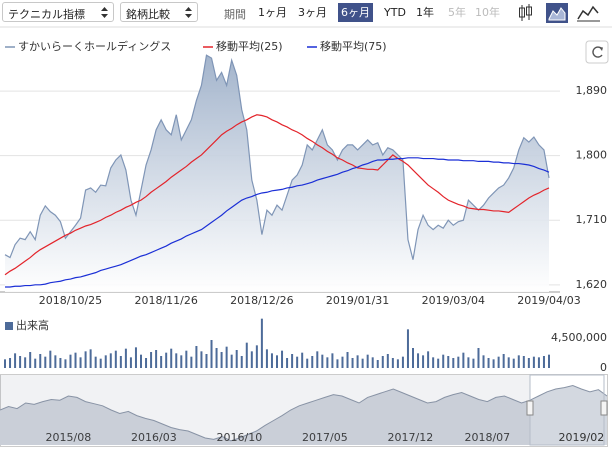 This screenshot has height=451, width=612. I want to click on navigator-line, so click(304, 413).